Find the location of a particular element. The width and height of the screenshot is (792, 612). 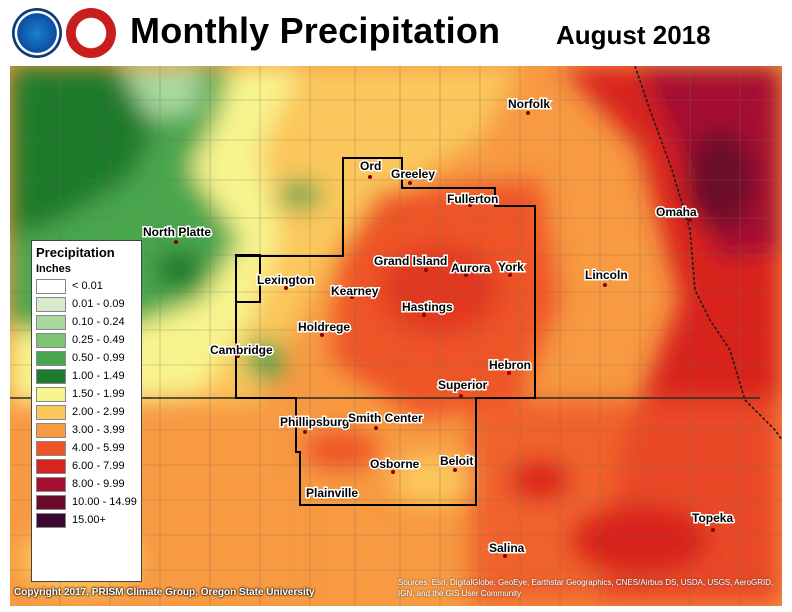

city-osborne: Osborne is located at coordinates (395, 464).